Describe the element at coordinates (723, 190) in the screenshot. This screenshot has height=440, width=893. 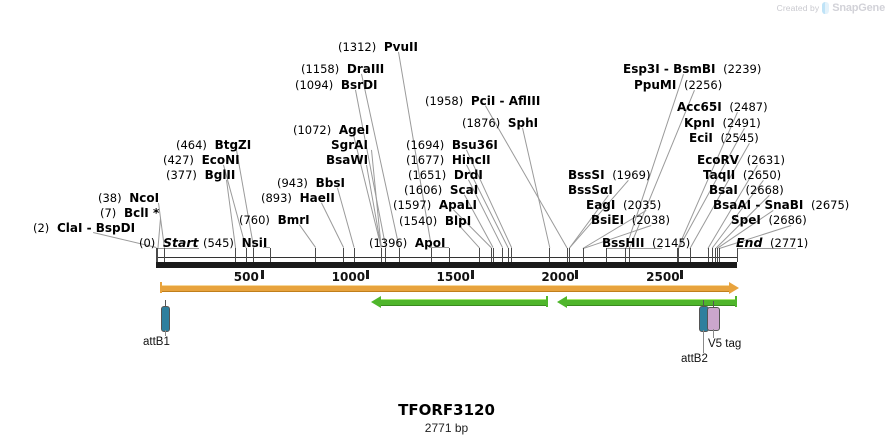
I see `enzyme-name: BsaI` at that location.